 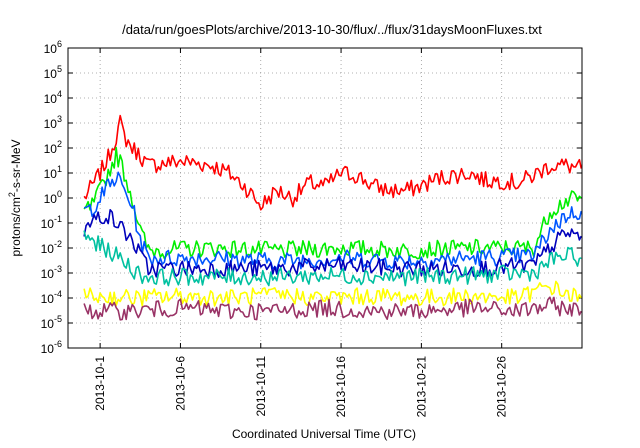 I want to click on x-axis-label: Coordinated Universal Time (UTC), so click(x=324, y=434).